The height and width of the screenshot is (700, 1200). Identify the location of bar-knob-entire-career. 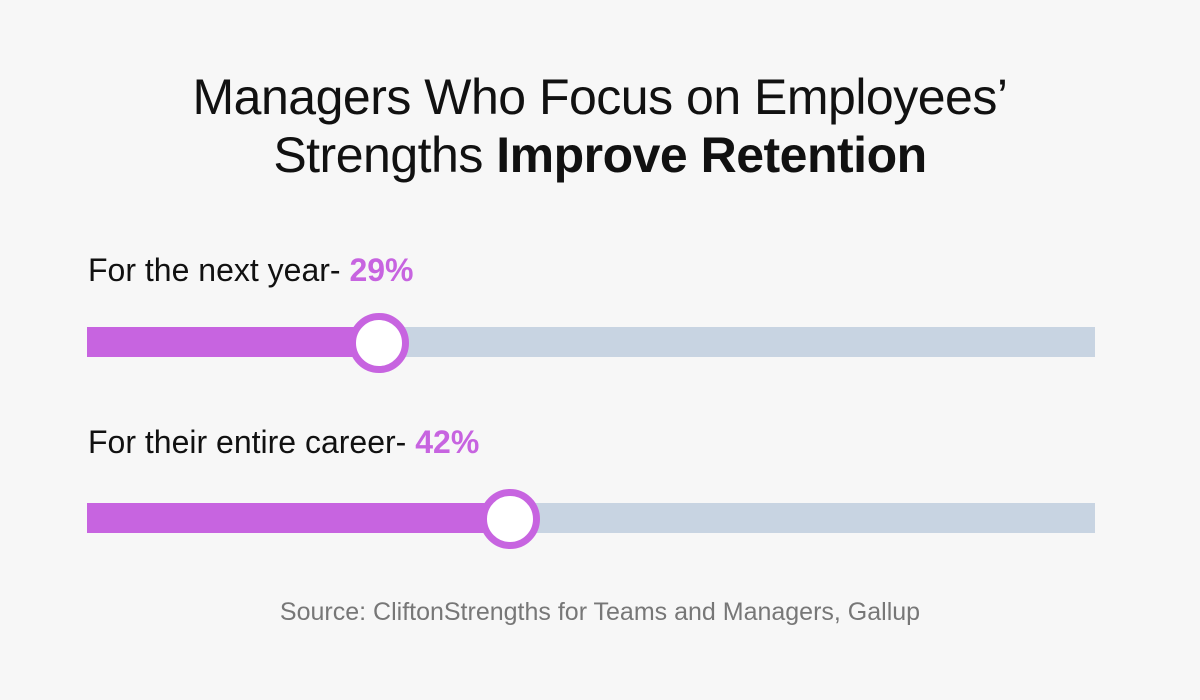
(510, 519).